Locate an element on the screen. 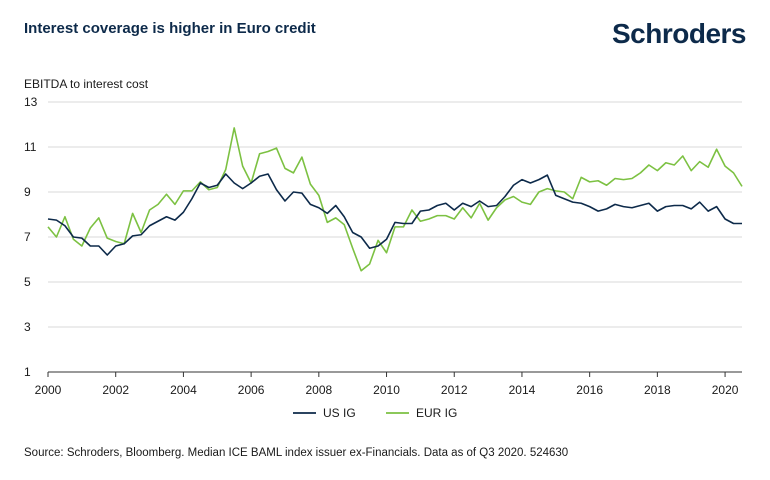 Image resolution: width=770 pixels, height=480 pixels. x-tick-label: 2012 is located at coordinates (454, 390).